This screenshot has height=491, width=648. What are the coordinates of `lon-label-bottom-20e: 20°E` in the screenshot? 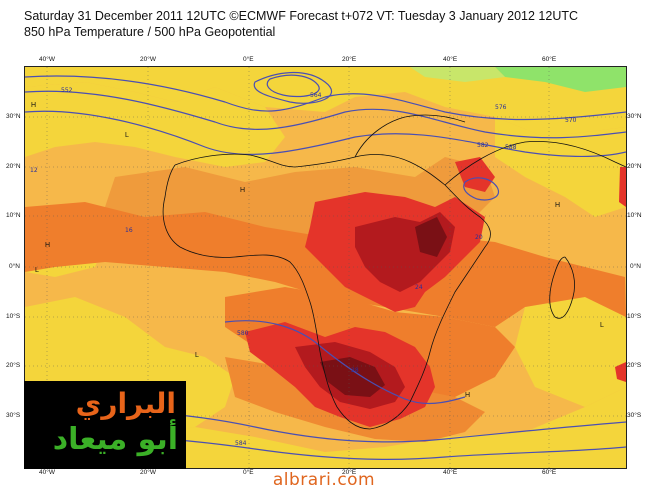 It's located at (349, 472).